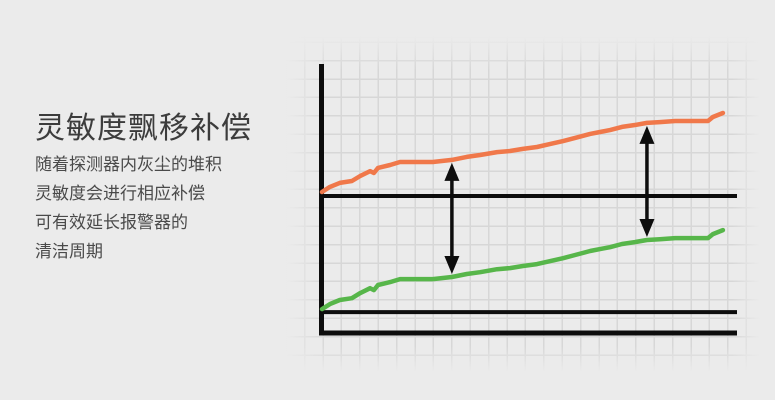  I want to click on gap-arrow-2-head-down-icon, so click(647, 228).